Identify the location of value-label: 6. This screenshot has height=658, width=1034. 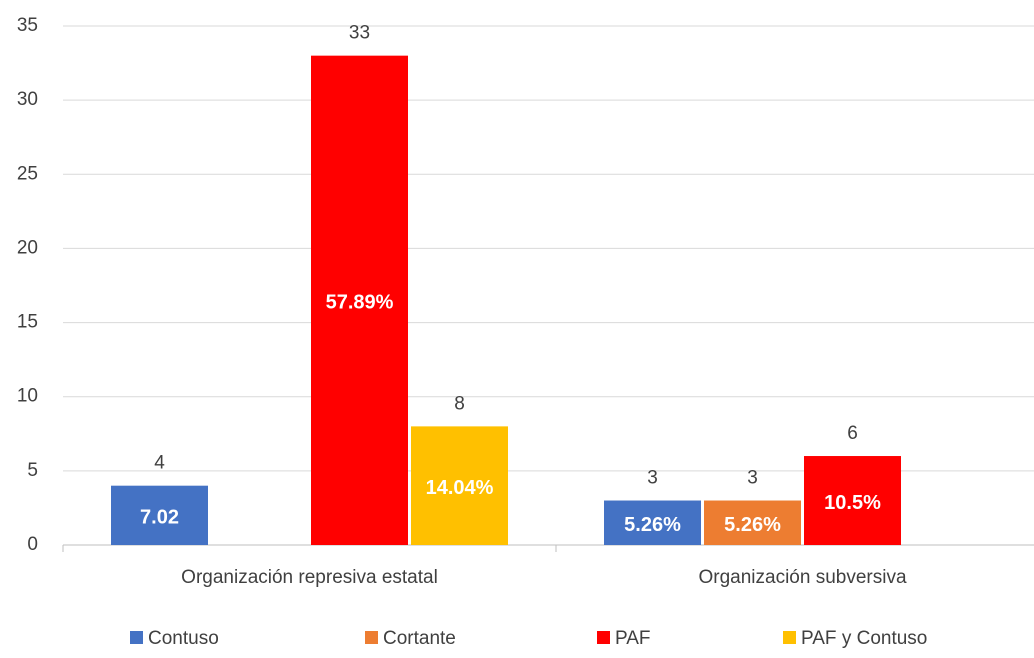
(852, 433).